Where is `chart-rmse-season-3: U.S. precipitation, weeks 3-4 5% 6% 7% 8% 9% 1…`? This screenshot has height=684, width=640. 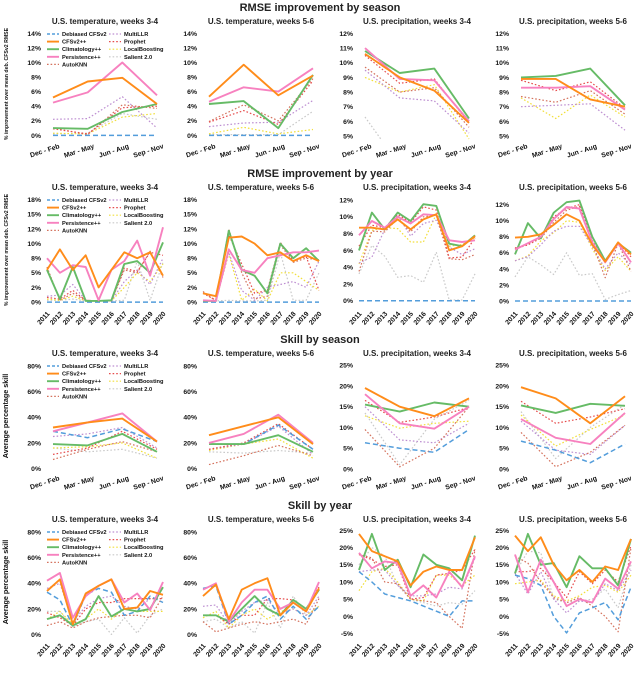 chart-rmse-season-3: U.S. precipitation, weeks 3-4 5% 6% 7% 8% 9% 1… is located at coordinates (407, 88).